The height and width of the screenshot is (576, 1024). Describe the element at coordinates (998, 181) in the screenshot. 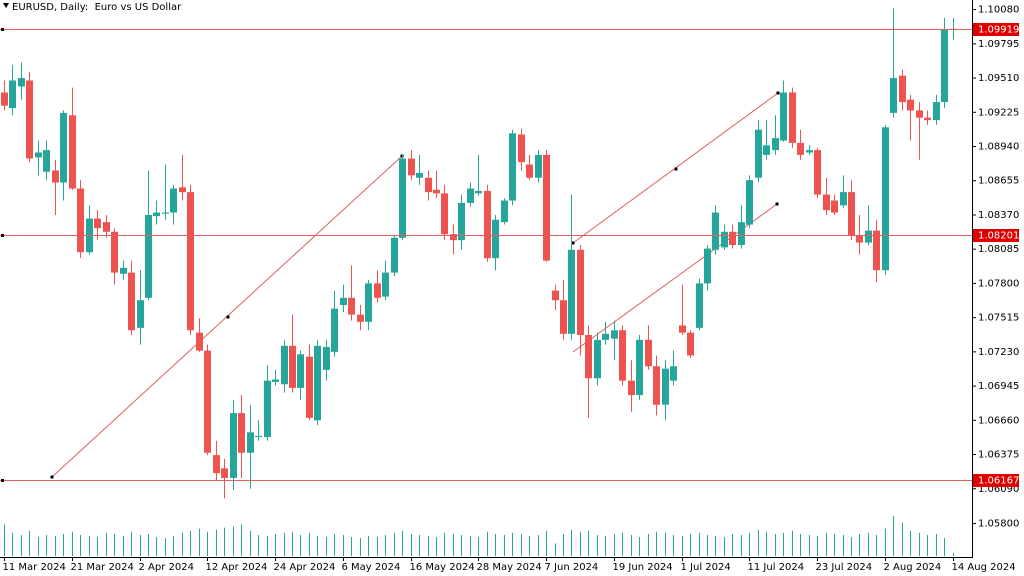

I see `y-tick-label: 1.08655` at that location.